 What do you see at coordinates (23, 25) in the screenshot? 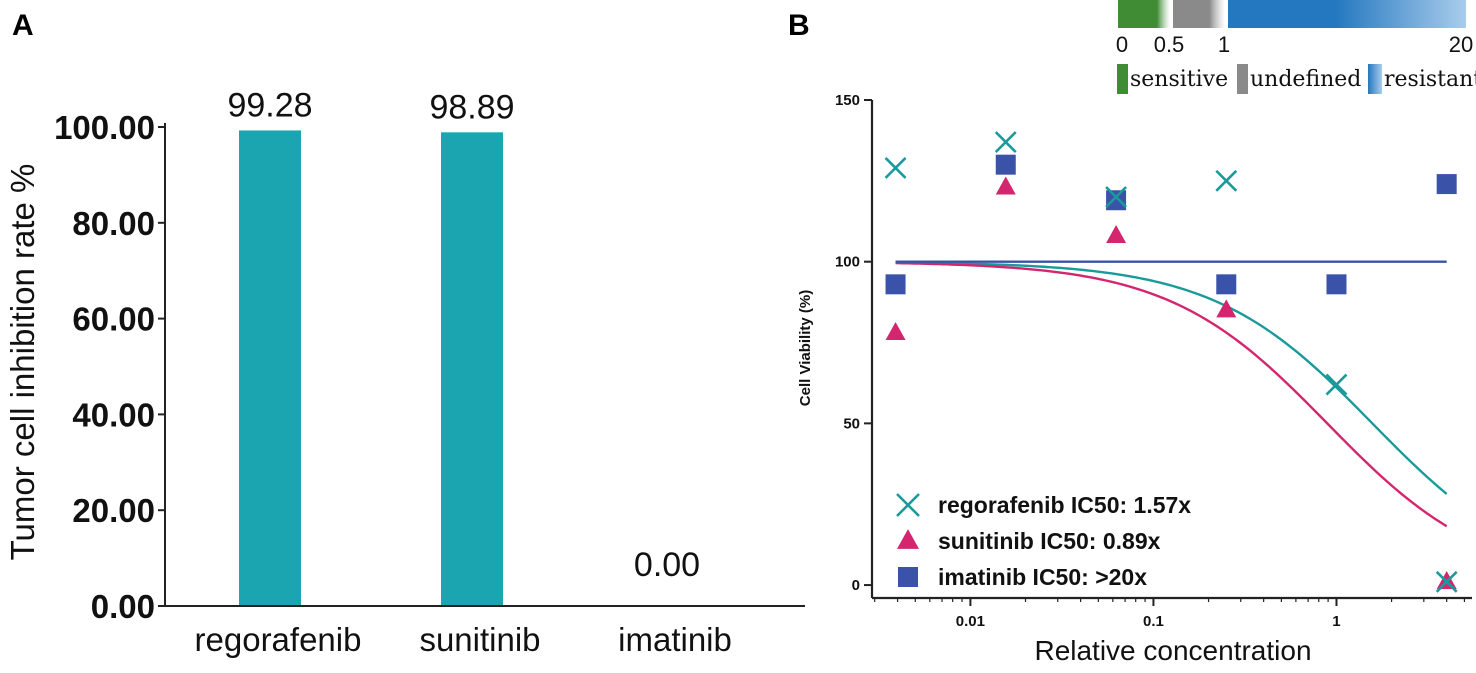
I see `panel-label-a: A` at bounding box center [23, 25].